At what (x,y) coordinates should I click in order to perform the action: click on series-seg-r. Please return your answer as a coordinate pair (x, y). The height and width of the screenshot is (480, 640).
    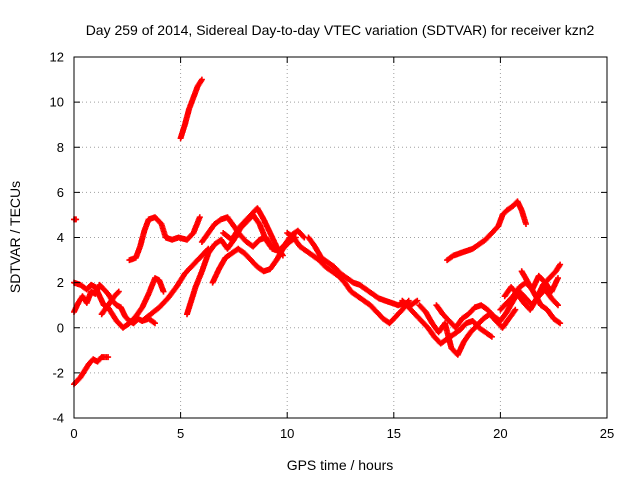
    Looking at the image, I should click on (486, 231).